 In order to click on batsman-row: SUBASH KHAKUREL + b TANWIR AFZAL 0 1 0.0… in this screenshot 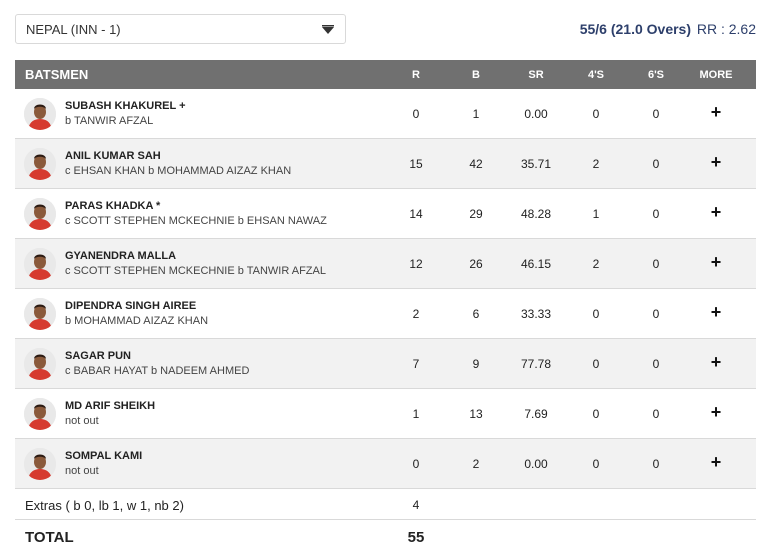, I will do `click(385, 114)`.